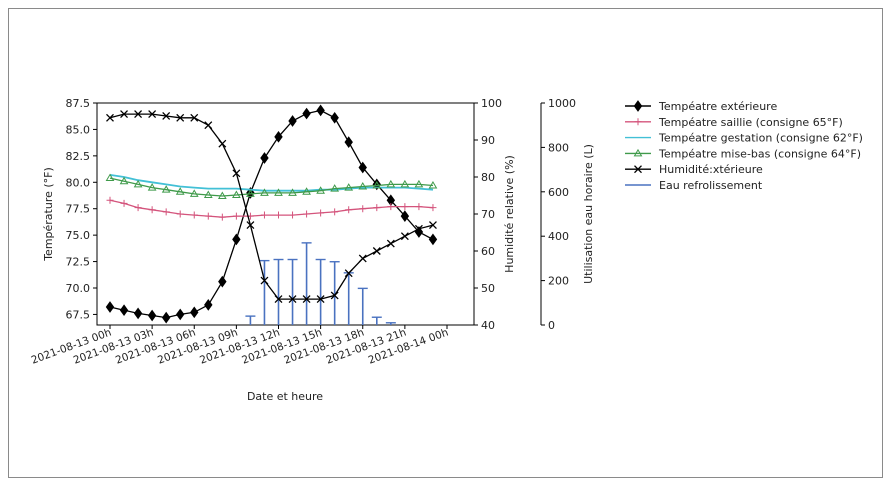 The width and height of the screenshot is (887, 480). I want to click on y-left-tick-label: 82.5, so click(78, 156).